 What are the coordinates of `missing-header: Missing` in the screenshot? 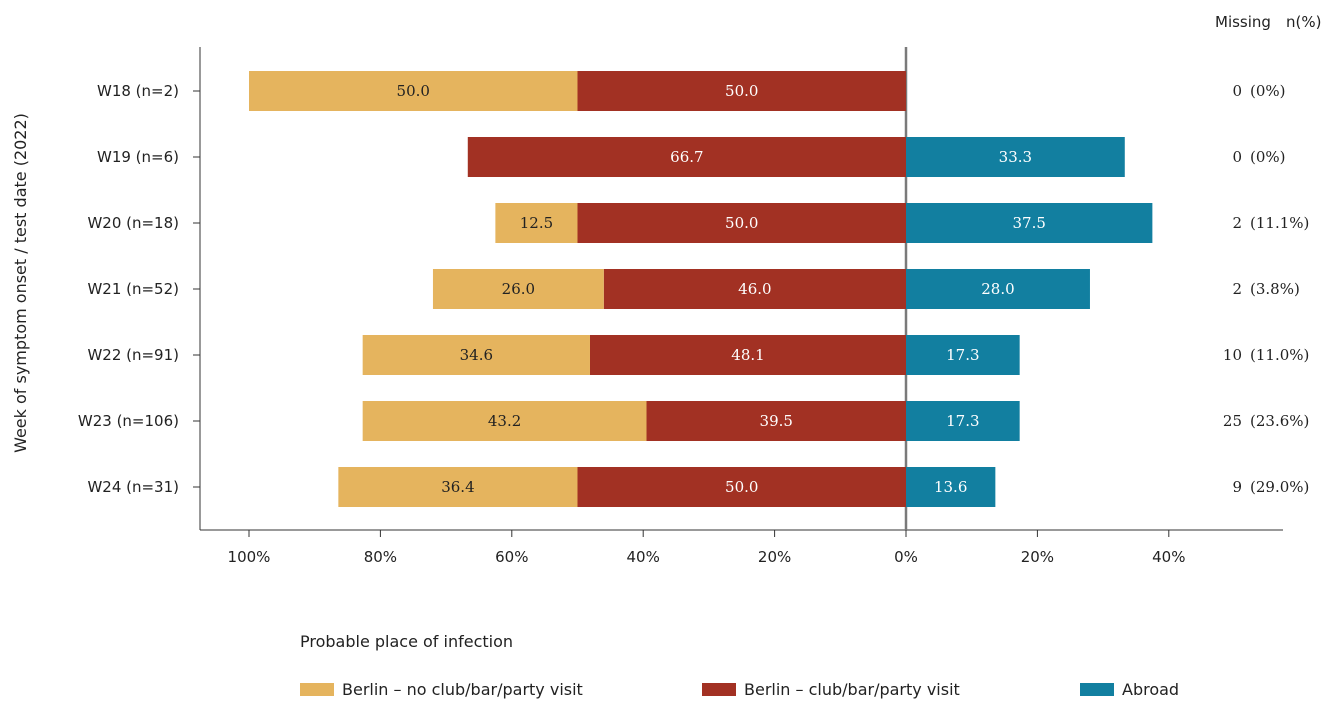 It's located at (1243, 22).